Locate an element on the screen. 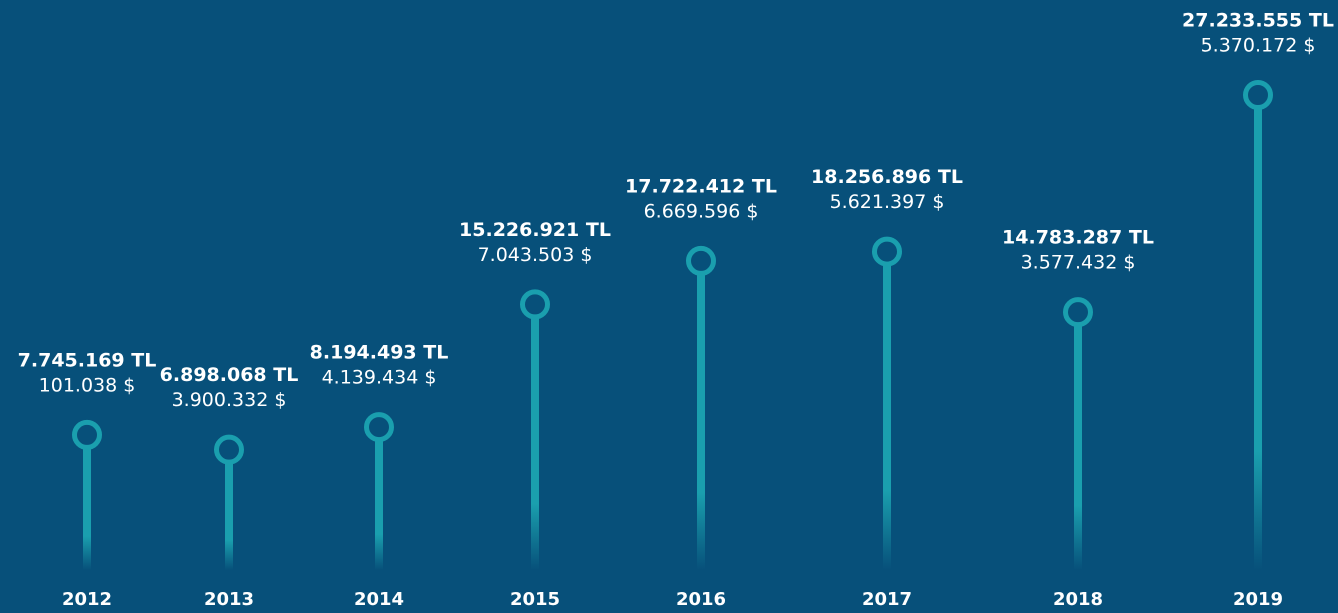 This screenshot has width=1338, height=613. tl-label: 27.233.555 TL is located at coordinates (1258, 21).